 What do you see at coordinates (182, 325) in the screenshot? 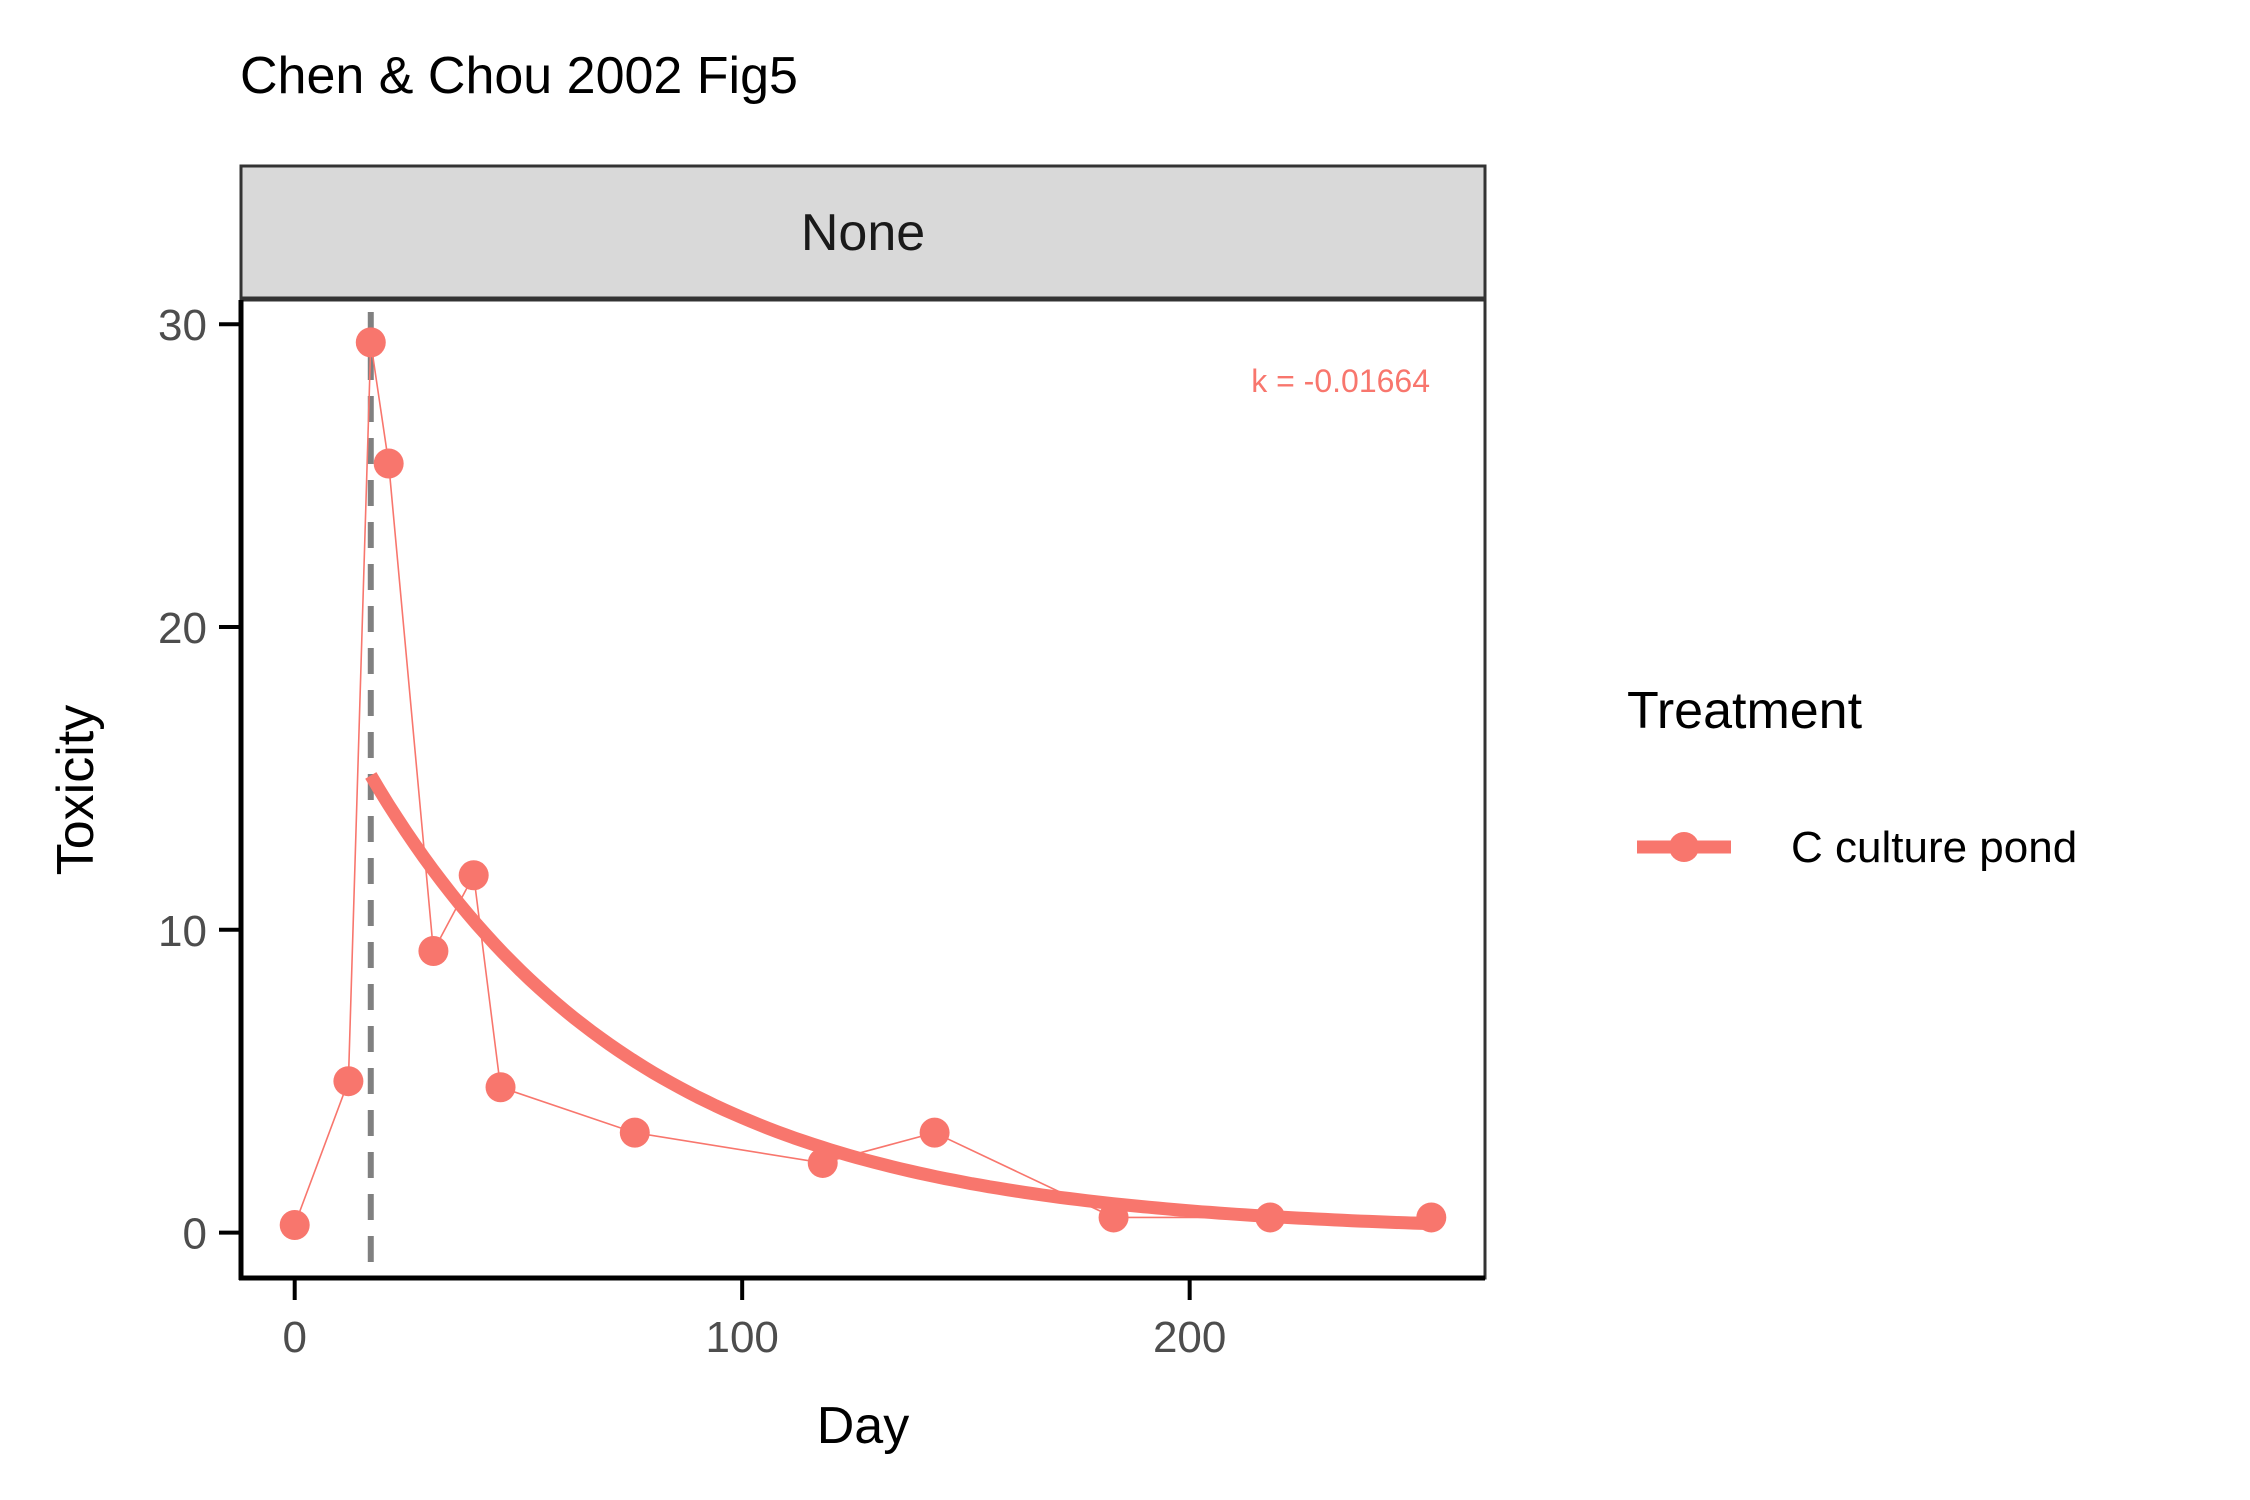
I see `y-tick-label: 30` at bounding box center [182, 325].